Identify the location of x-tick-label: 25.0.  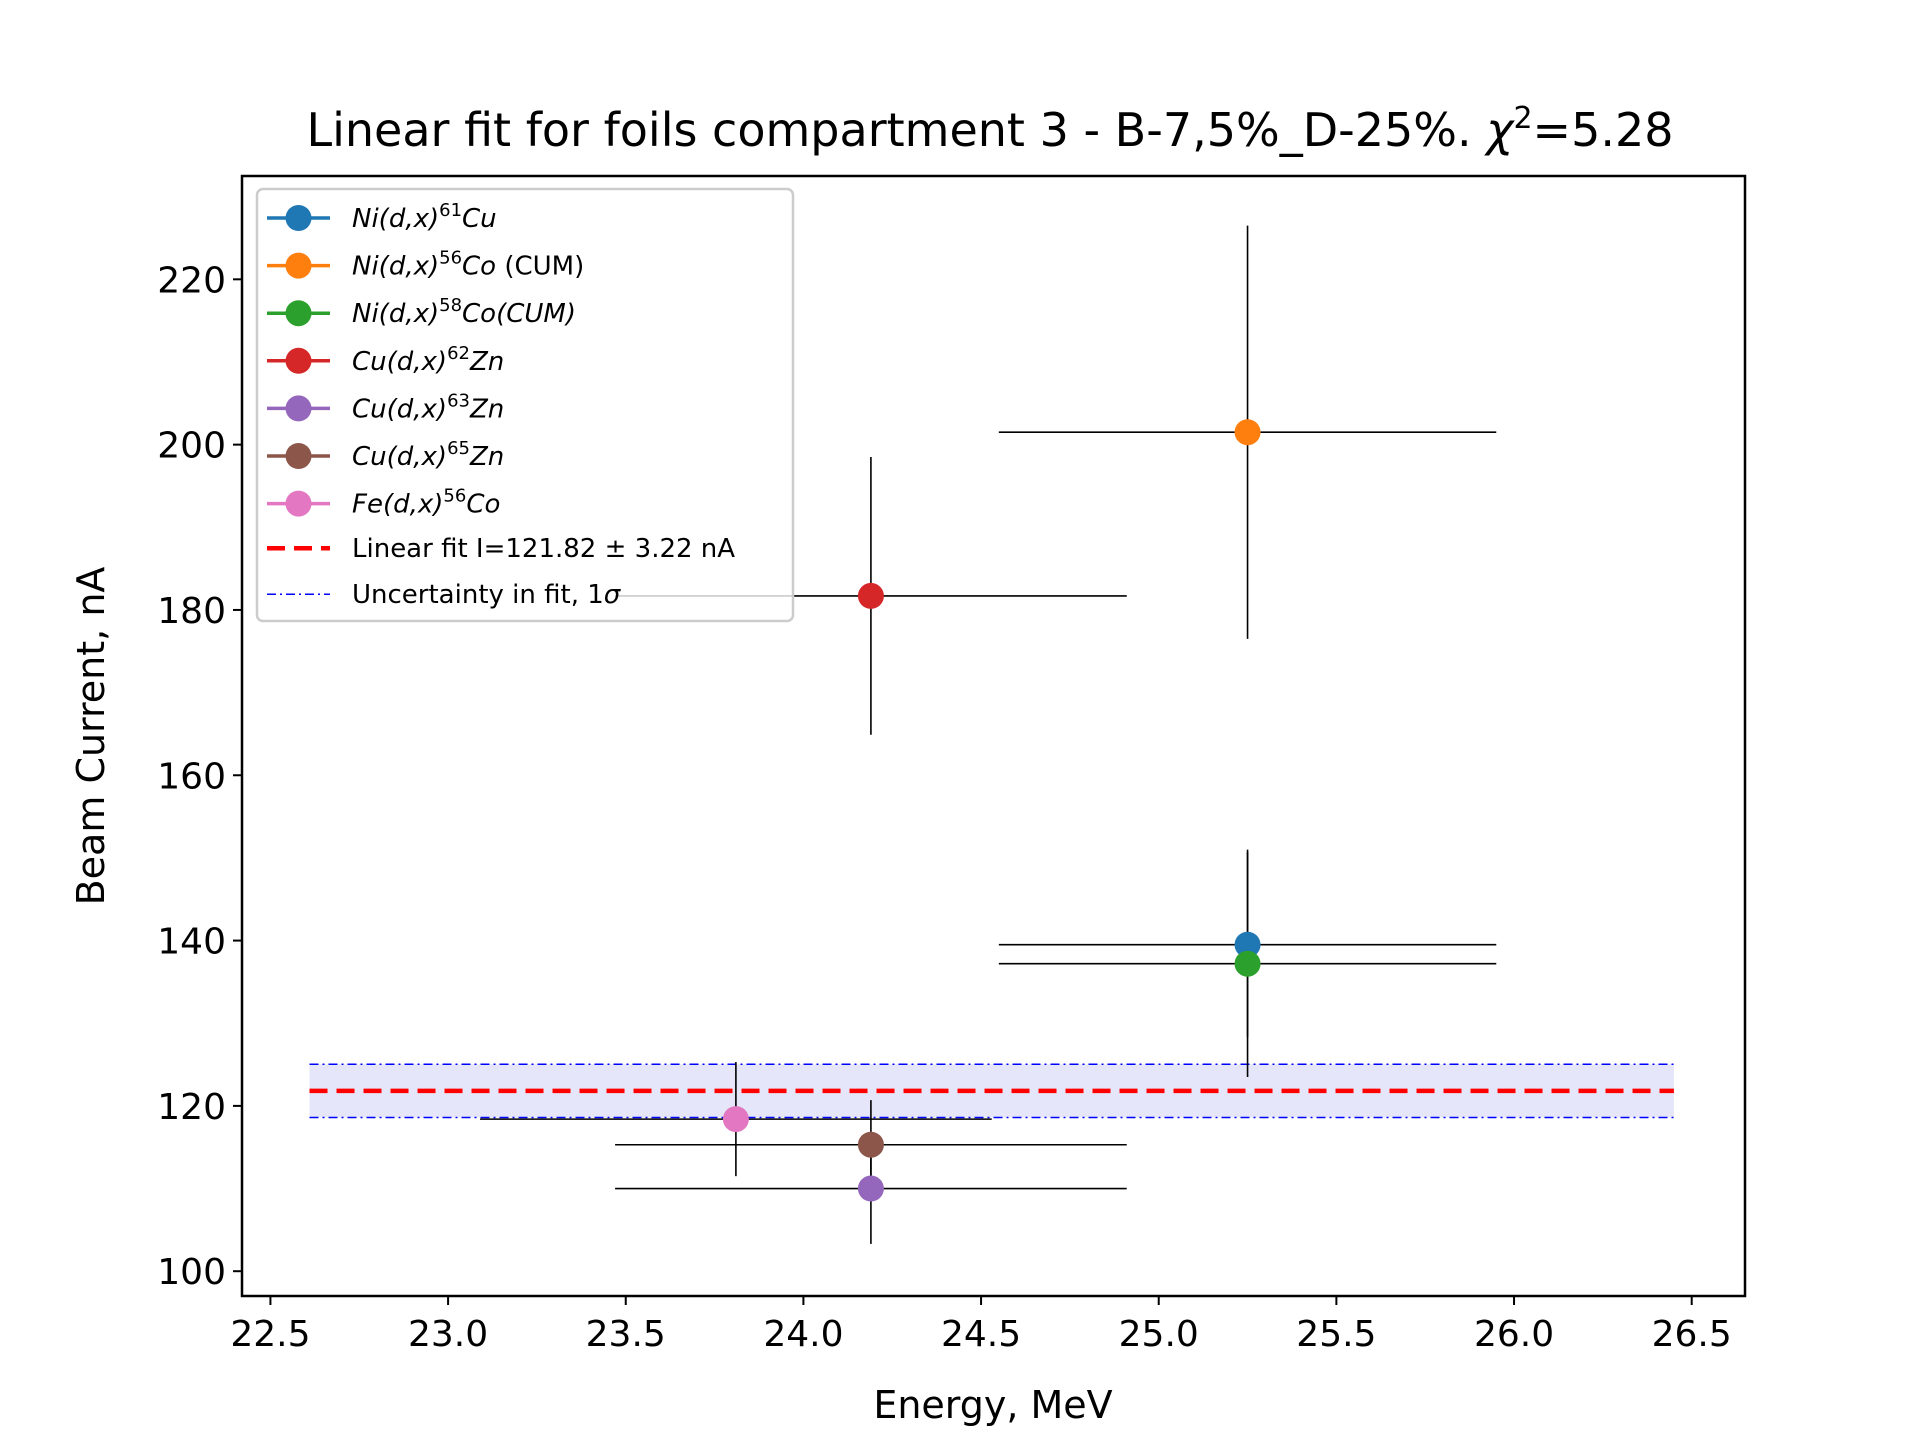
(1159, 1334).